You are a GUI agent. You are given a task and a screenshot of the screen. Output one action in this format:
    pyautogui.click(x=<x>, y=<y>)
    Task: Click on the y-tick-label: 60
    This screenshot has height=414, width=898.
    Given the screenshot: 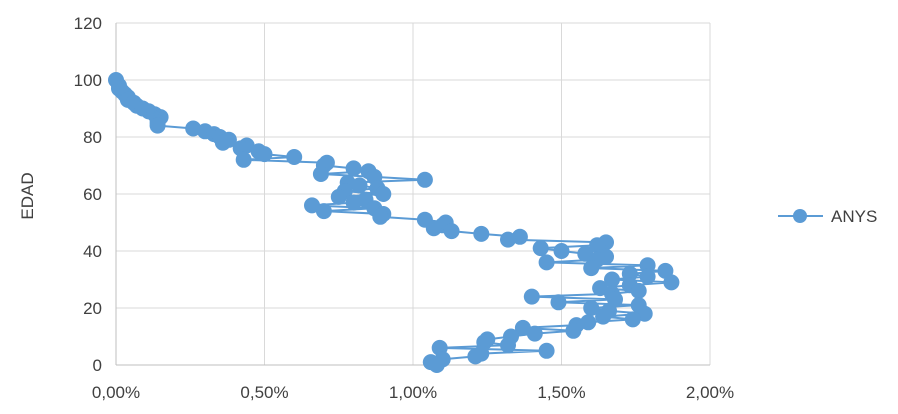 What is the action you would take?
    pyautogui.click(x=92, y=194)
    